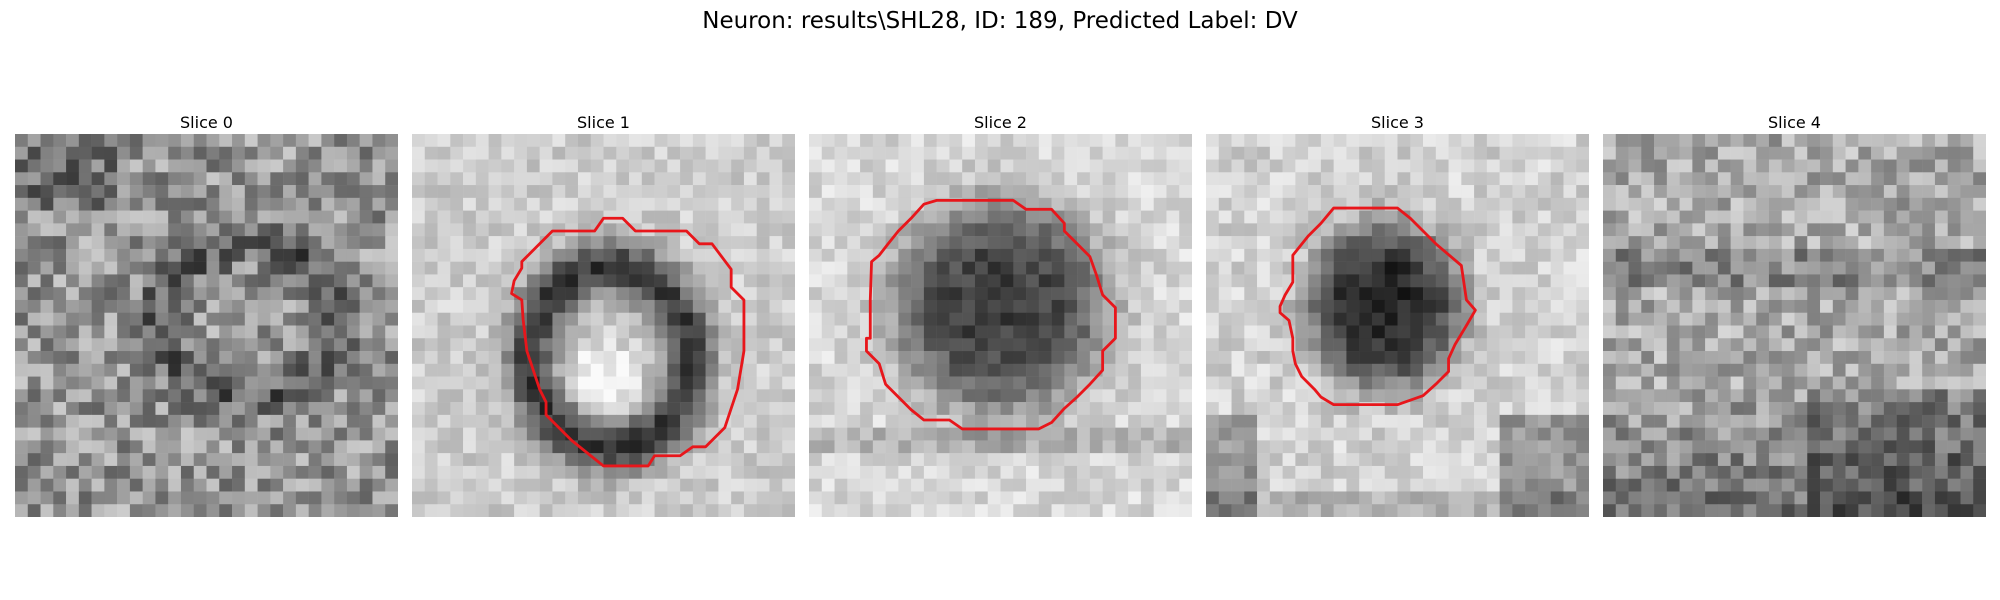  Describe the element at coordinates (1397, 122) in the screenshot. I see `panel-title: Slice 3` at that location.